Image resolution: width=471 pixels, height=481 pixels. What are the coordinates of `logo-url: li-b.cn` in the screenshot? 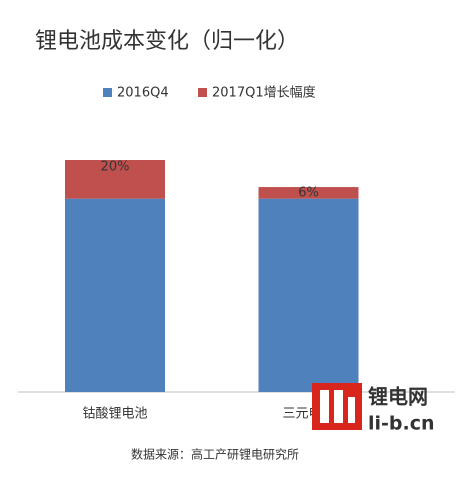 It's located at (401, 424).